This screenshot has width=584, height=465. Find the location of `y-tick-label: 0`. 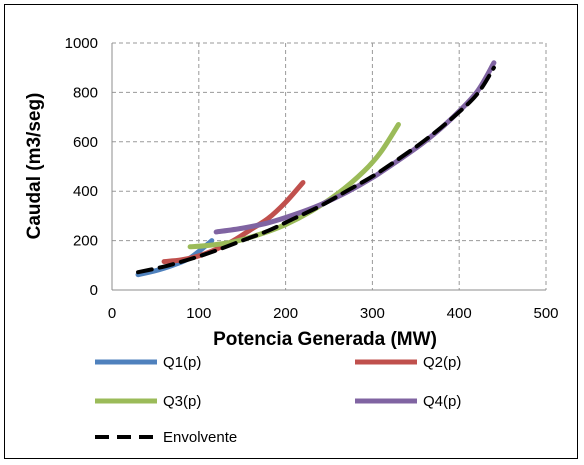

y-tick-label: 0 is located at coordinates (94, 290).